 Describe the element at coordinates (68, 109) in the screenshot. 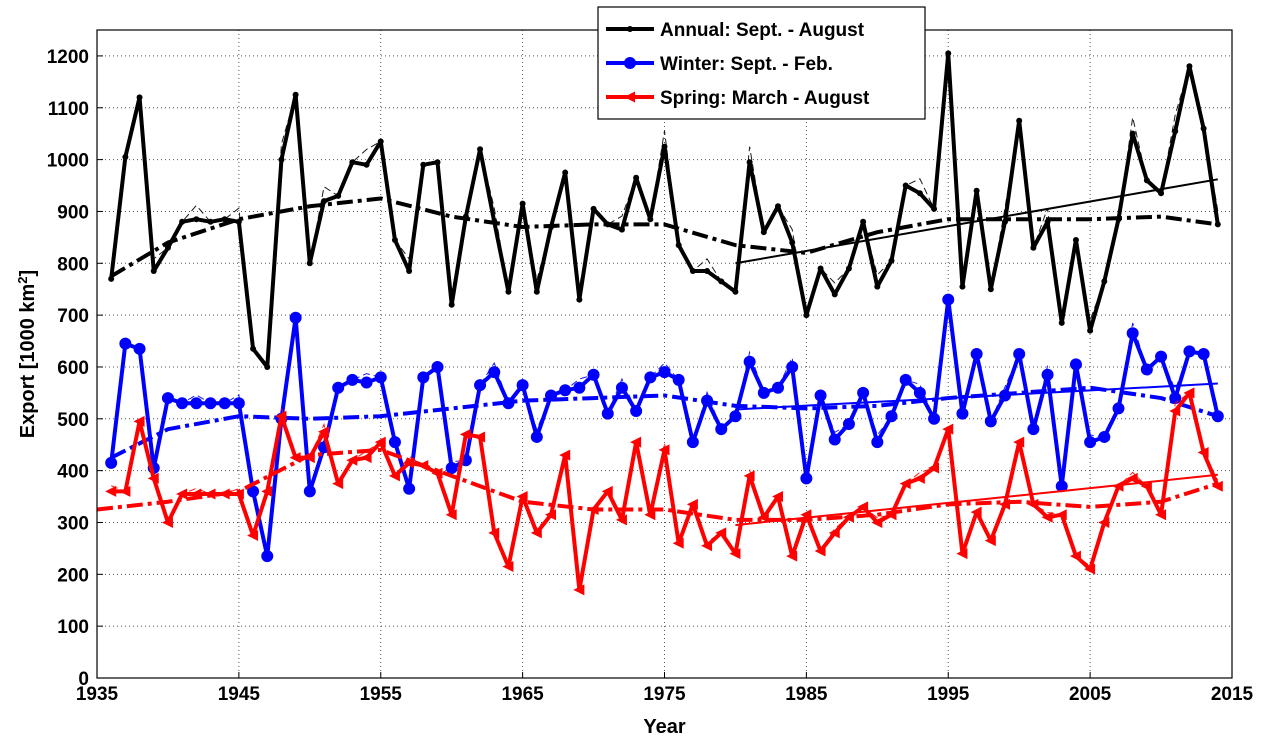

I see `y-tick-label: 1100` at that location.